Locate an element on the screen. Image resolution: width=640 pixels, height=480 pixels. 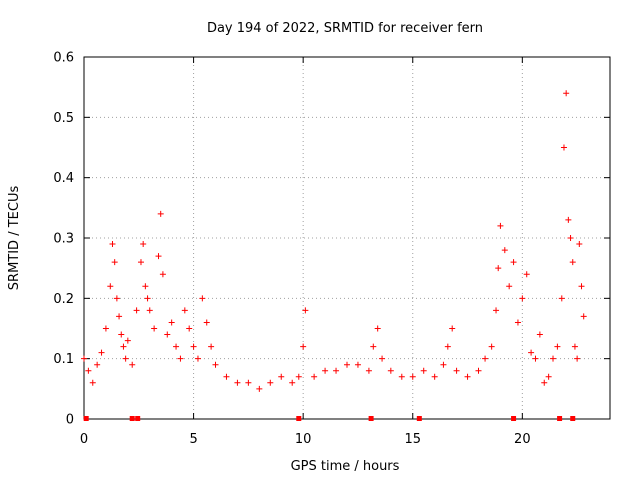
y-tick-label: 0 is located at coordinates (70, 420).